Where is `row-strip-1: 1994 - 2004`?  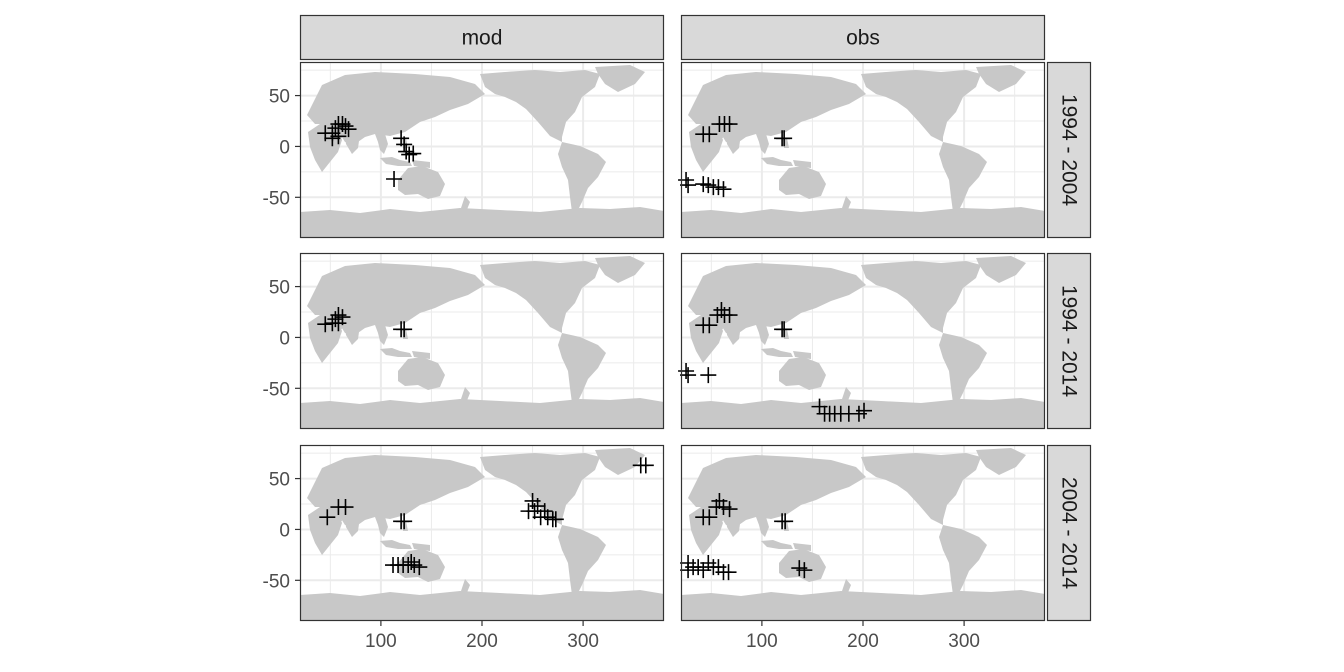 row-strip-1: 1994 - 2004 is located at coordinates (1069, 150).